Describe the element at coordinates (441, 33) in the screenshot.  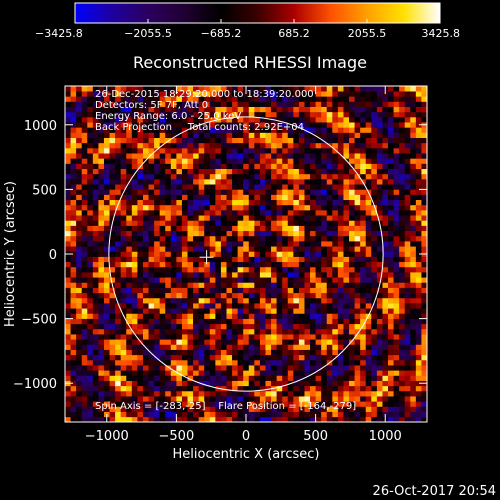
I see `colorbar-tick-label: 3425.8` at that location.